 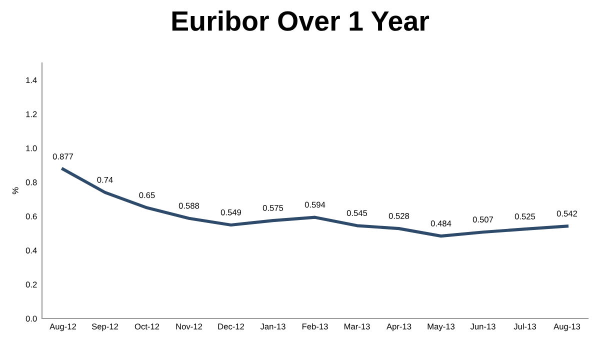 What do you see at coordinates (273, 327) in the screenshot?
I see `x-tick-label: Jan-13` at bounding box center [273, 327].